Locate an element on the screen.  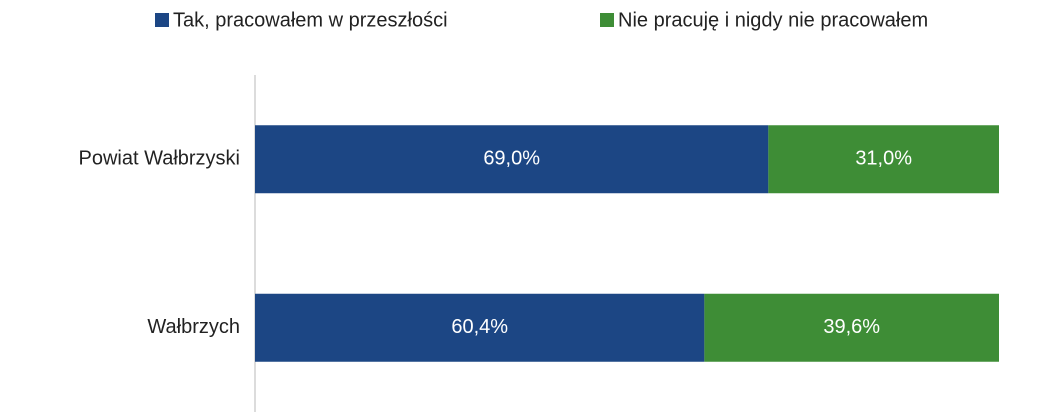
value-label: 39,6% is located at coordinates (851, 327).